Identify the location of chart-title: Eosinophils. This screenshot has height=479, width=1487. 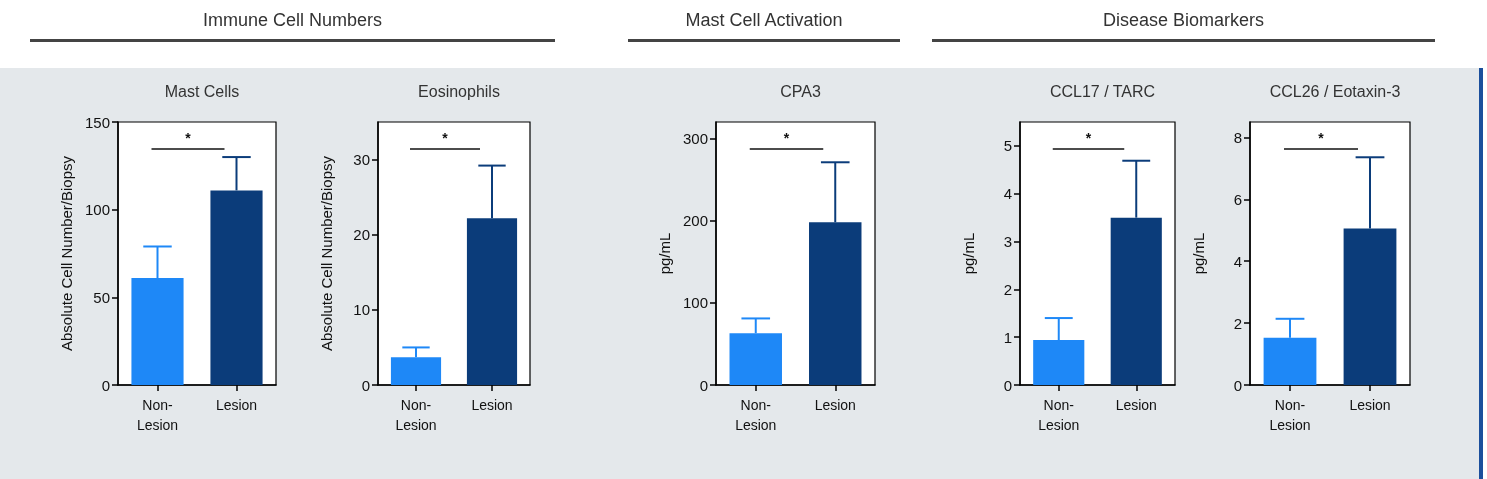
(459, 91).